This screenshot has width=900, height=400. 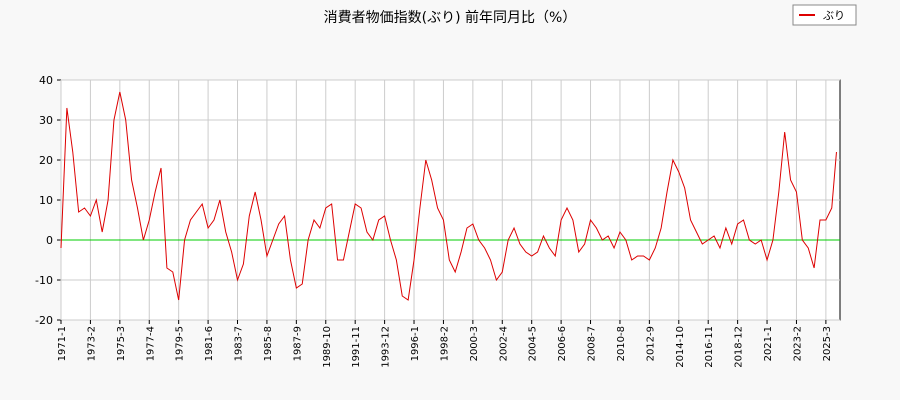 What do you see at coordinates (46, 80) in the screenshot?
I see `y-tick-label: 40` at bounding box center [46, 80].